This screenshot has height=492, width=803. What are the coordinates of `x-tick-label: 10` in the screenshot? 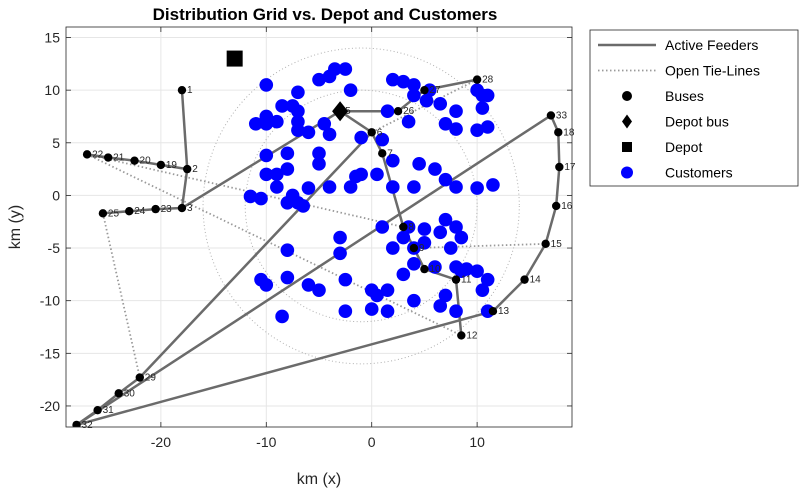 It's located at (477, 442).